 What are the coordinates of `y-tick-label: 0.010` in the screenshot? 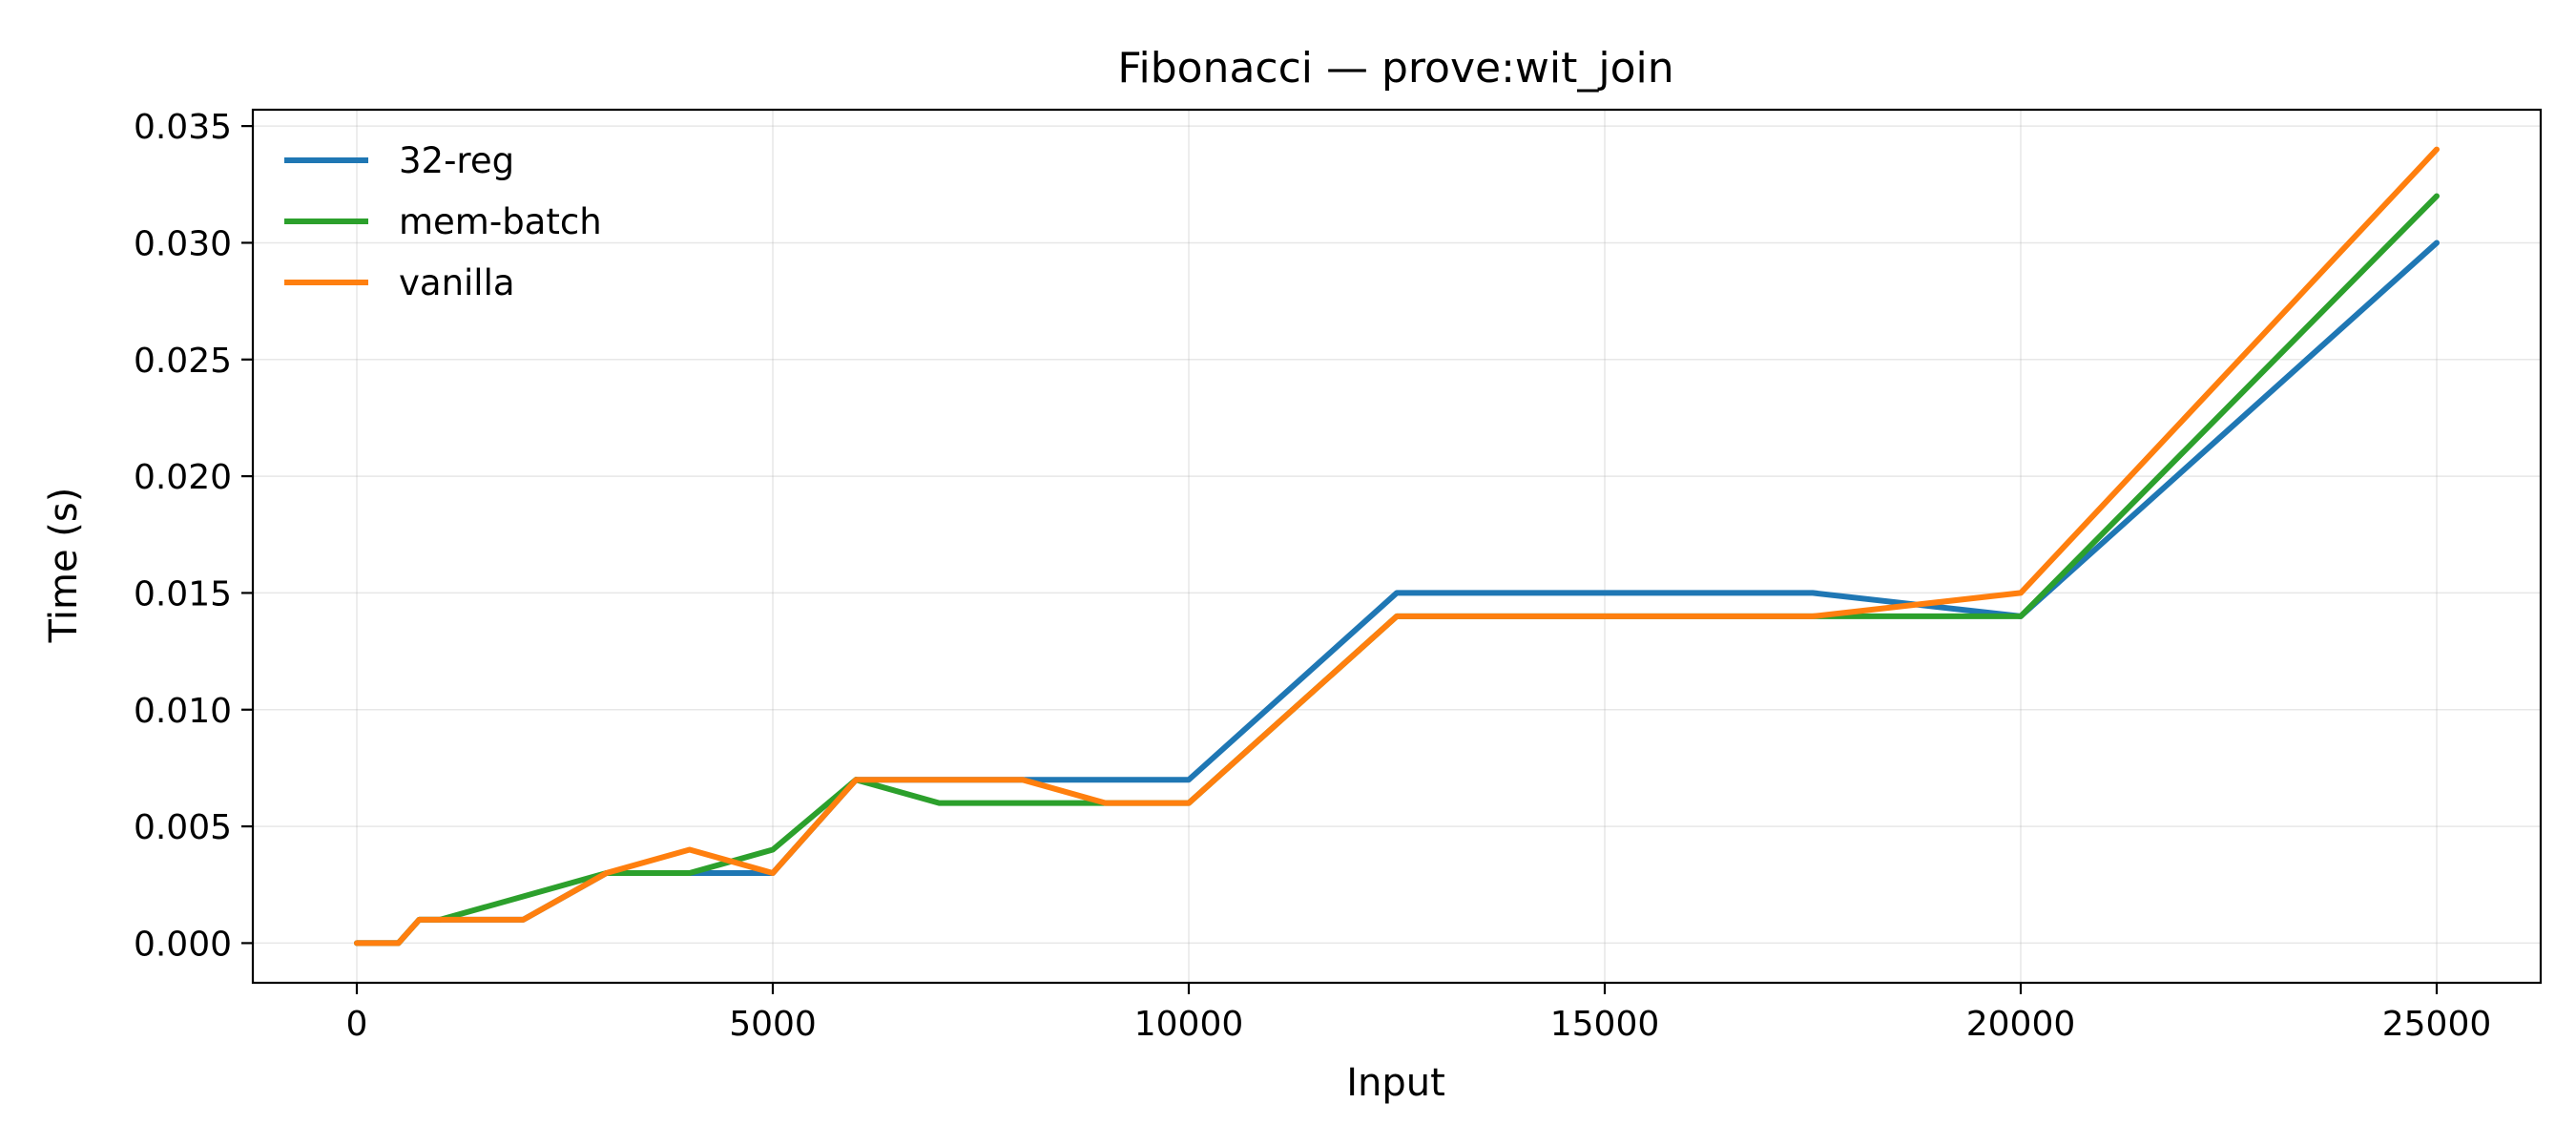 It's located at (183, 711).